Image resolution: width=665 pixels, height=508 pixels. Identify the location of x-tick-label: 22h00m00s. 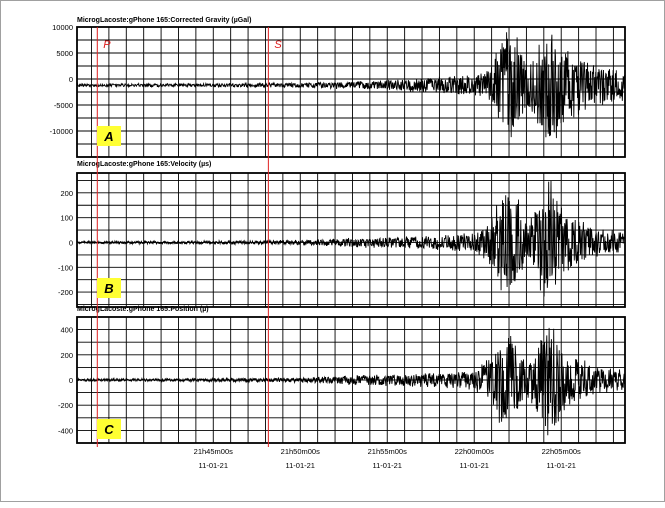
(474, 451).